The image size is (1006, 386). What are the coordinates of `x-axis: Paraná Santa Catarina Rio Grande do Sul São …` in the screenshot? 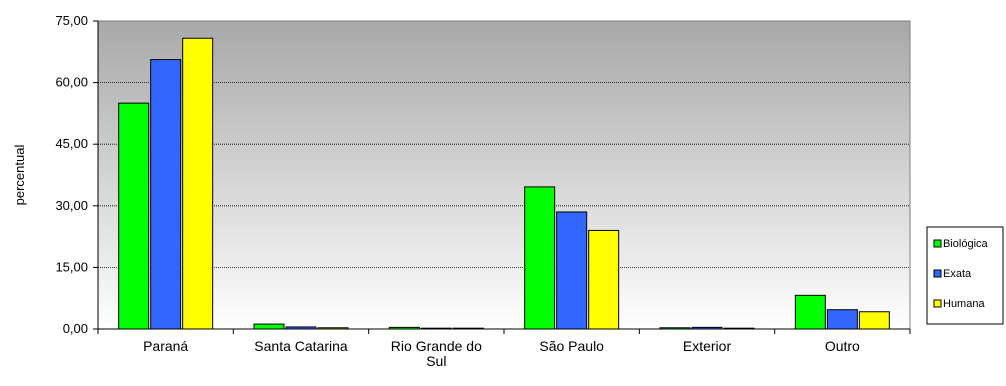 It's located at (504, 348).